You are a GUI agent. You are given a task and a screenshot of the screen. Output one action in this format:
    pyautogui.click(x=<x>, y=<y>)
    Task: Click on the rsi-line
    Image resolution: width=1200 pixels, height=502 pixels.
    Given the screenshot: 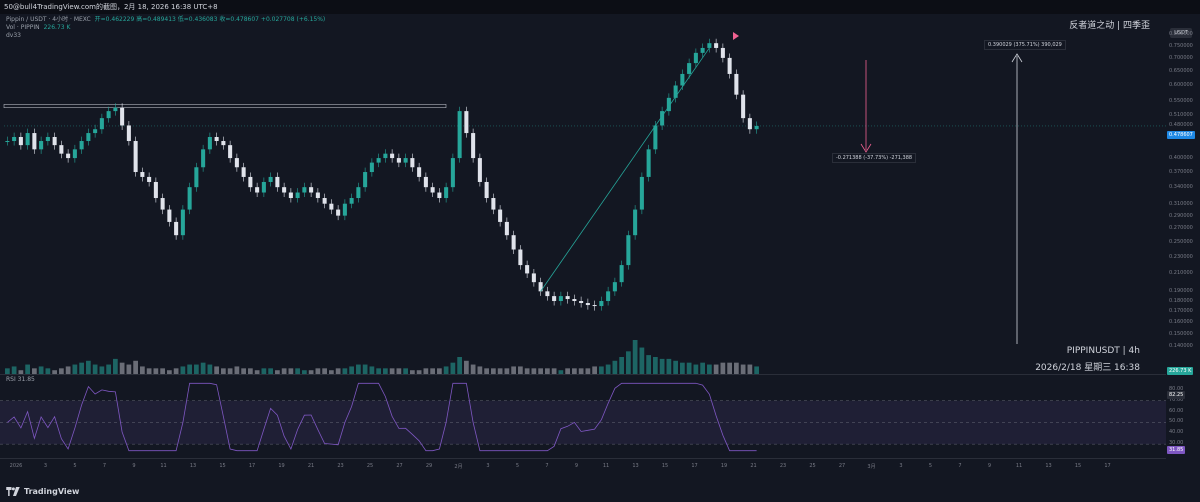 What is the action you would take?
    pyautogui.click(x=382, y=417)
    